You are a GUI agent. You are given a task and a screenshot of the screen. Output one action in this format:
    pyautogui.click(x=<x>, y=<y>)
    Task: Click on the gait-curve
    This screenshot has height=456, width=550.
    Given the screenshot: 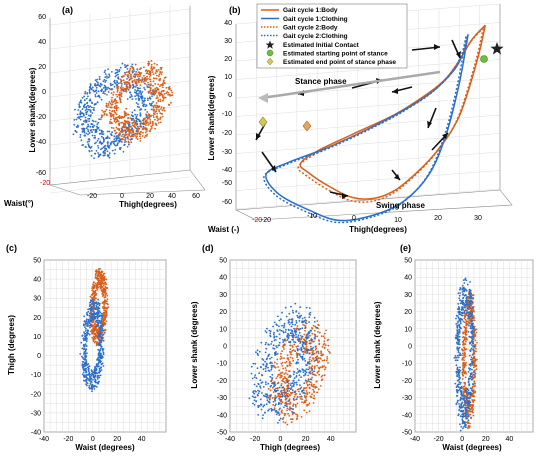 What is the action you would take?
    pyautogui.click(x=391, y=115)
    